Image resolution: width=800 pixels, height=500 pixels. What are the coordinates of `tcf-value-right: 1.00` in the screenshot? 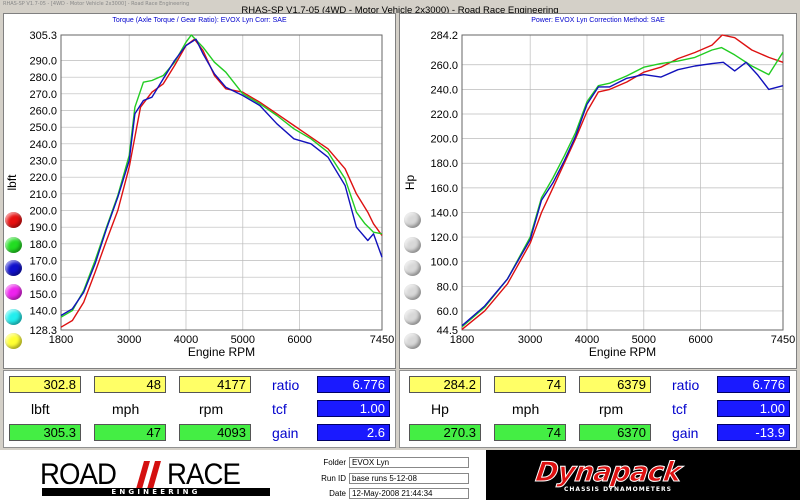 It's located at (753, 408).